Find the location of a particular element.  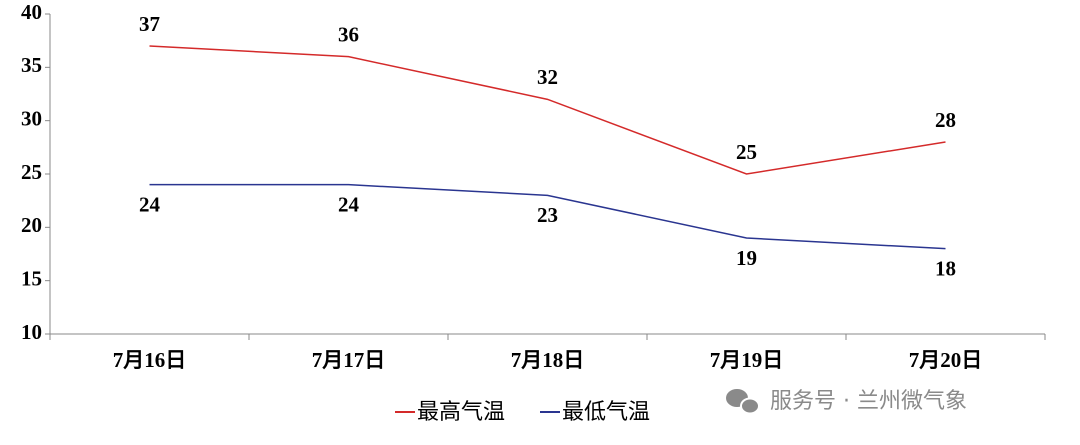

x-tick-label: 7月17日 is located at coordinates (349, 360).